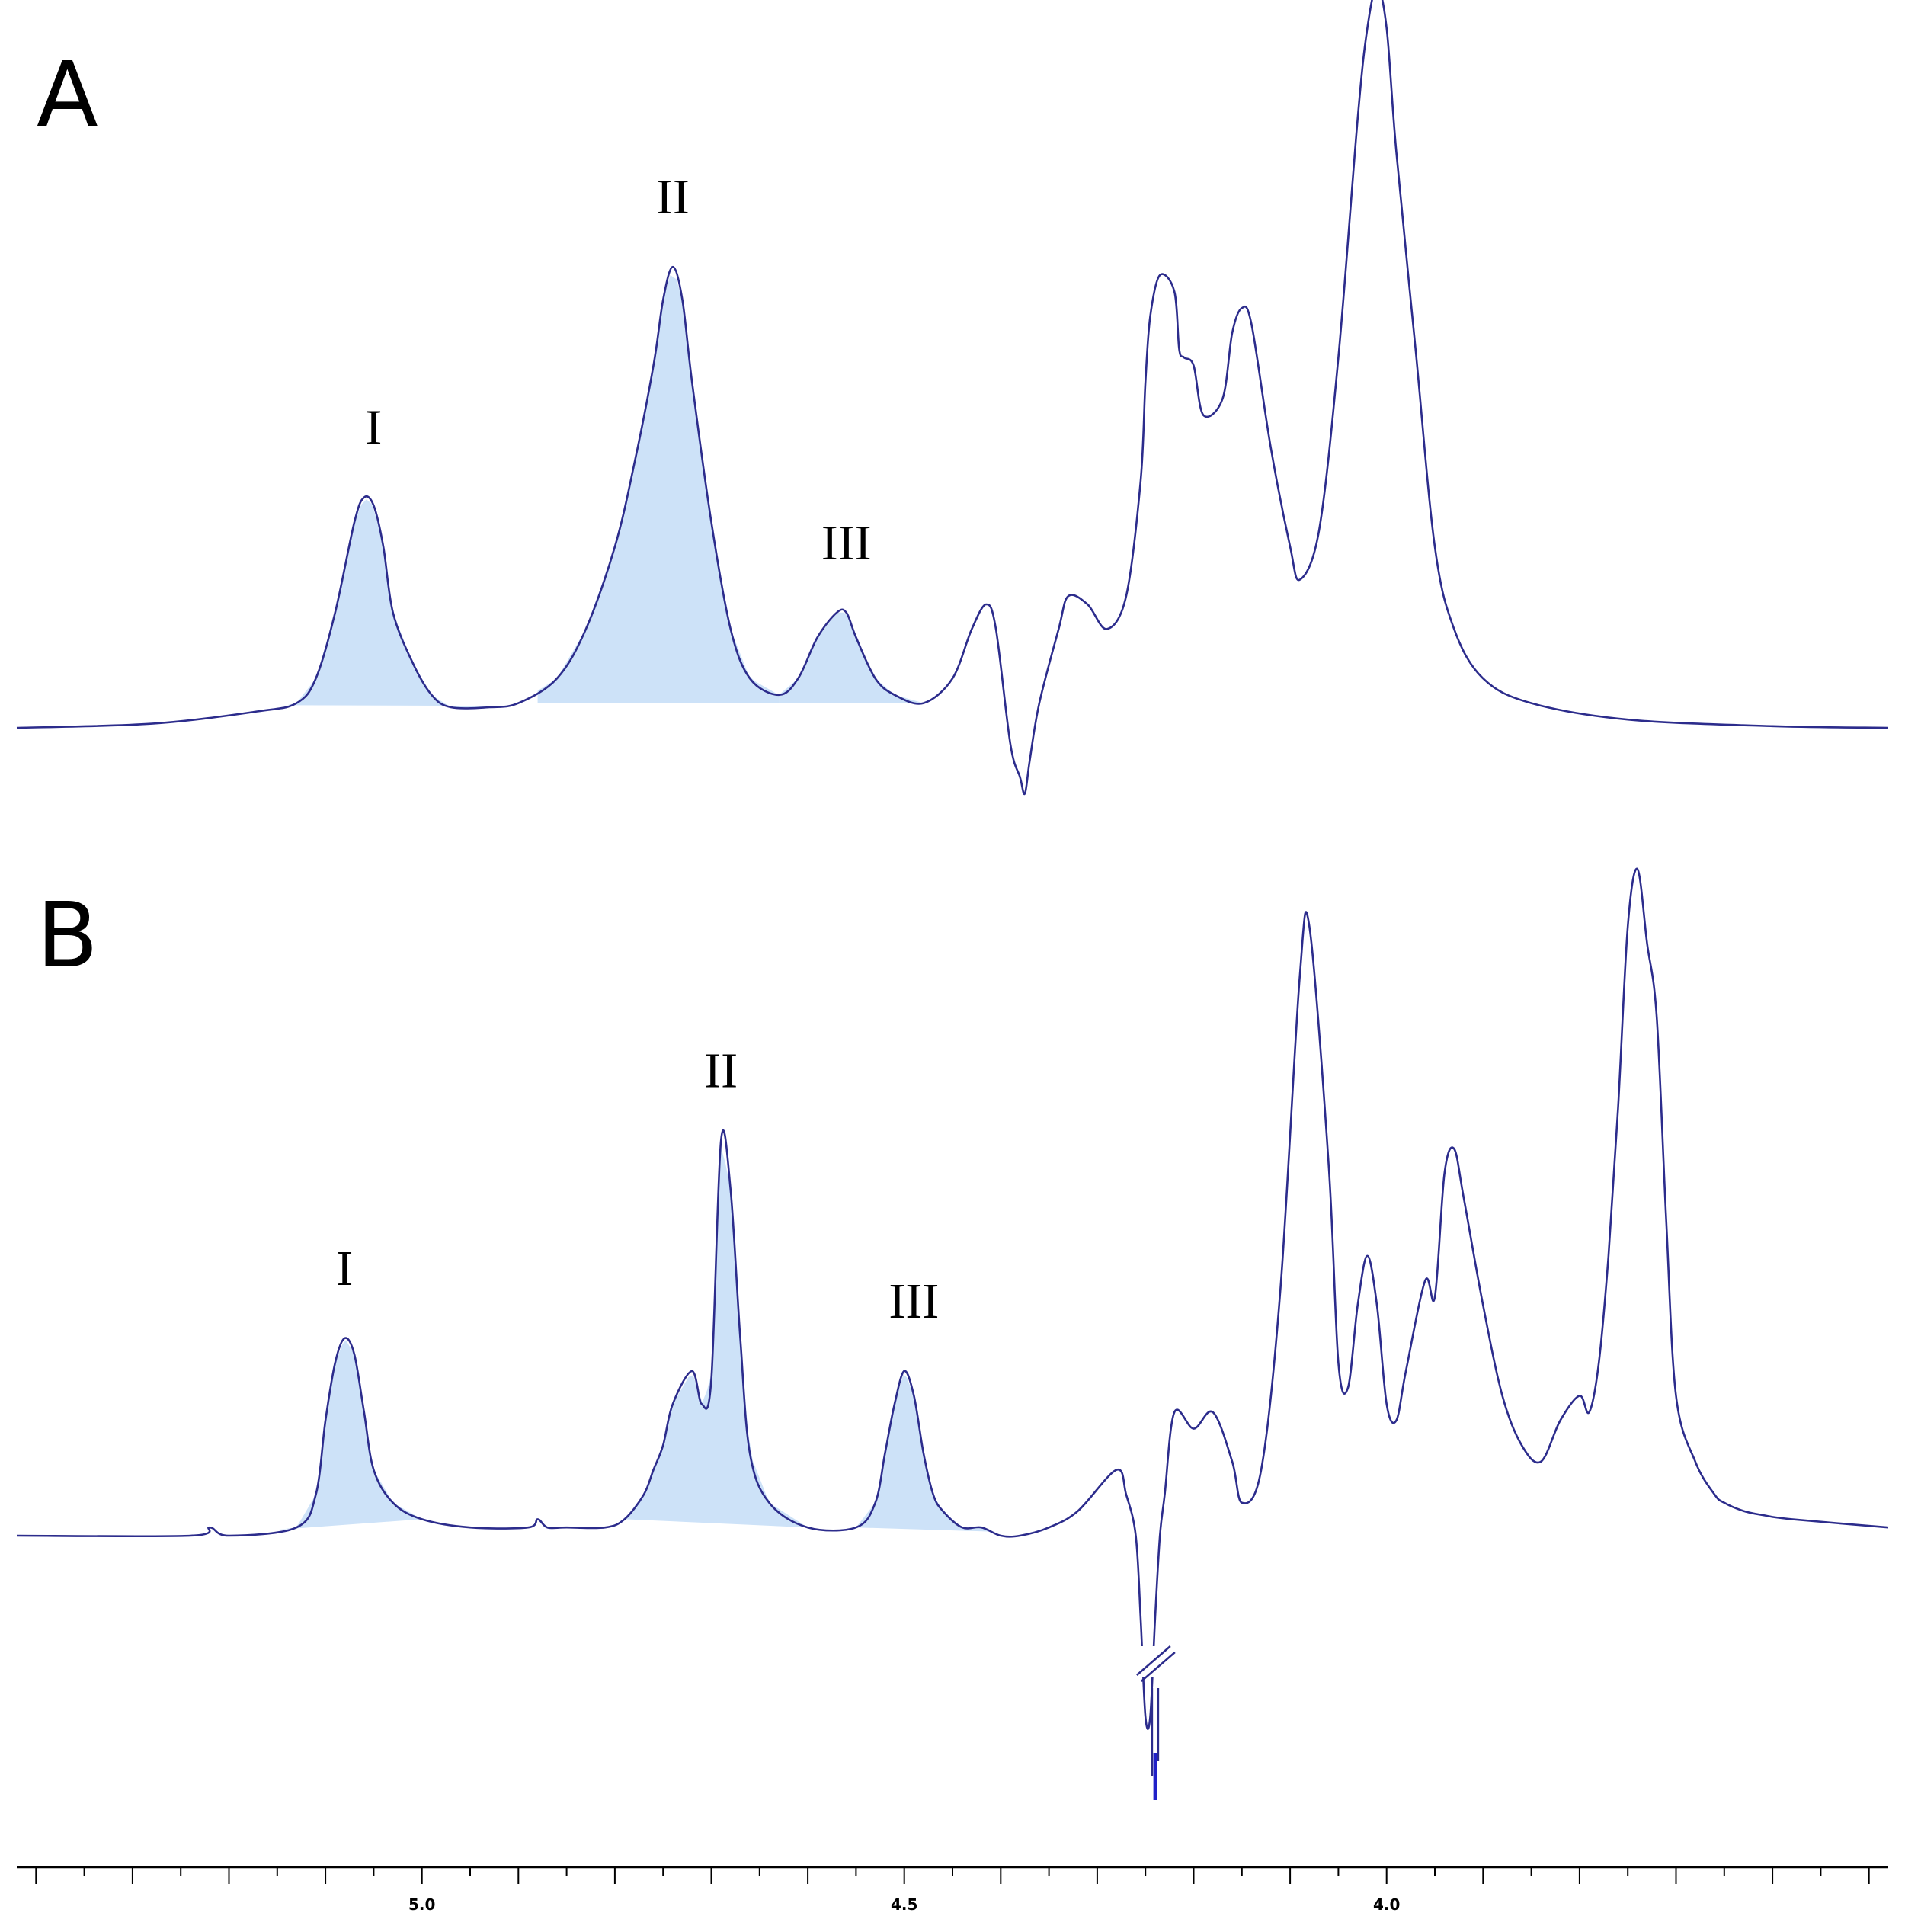  I want to click on panel-a-peak-label-iii: III, so click(846, 543).